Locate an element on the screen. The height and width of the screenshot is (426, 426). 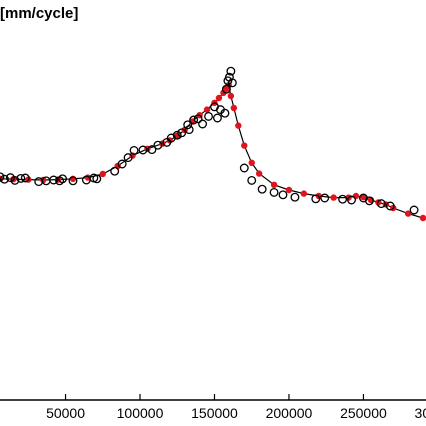
x-tick-label: 50000 is located at coordinates (65, 413).